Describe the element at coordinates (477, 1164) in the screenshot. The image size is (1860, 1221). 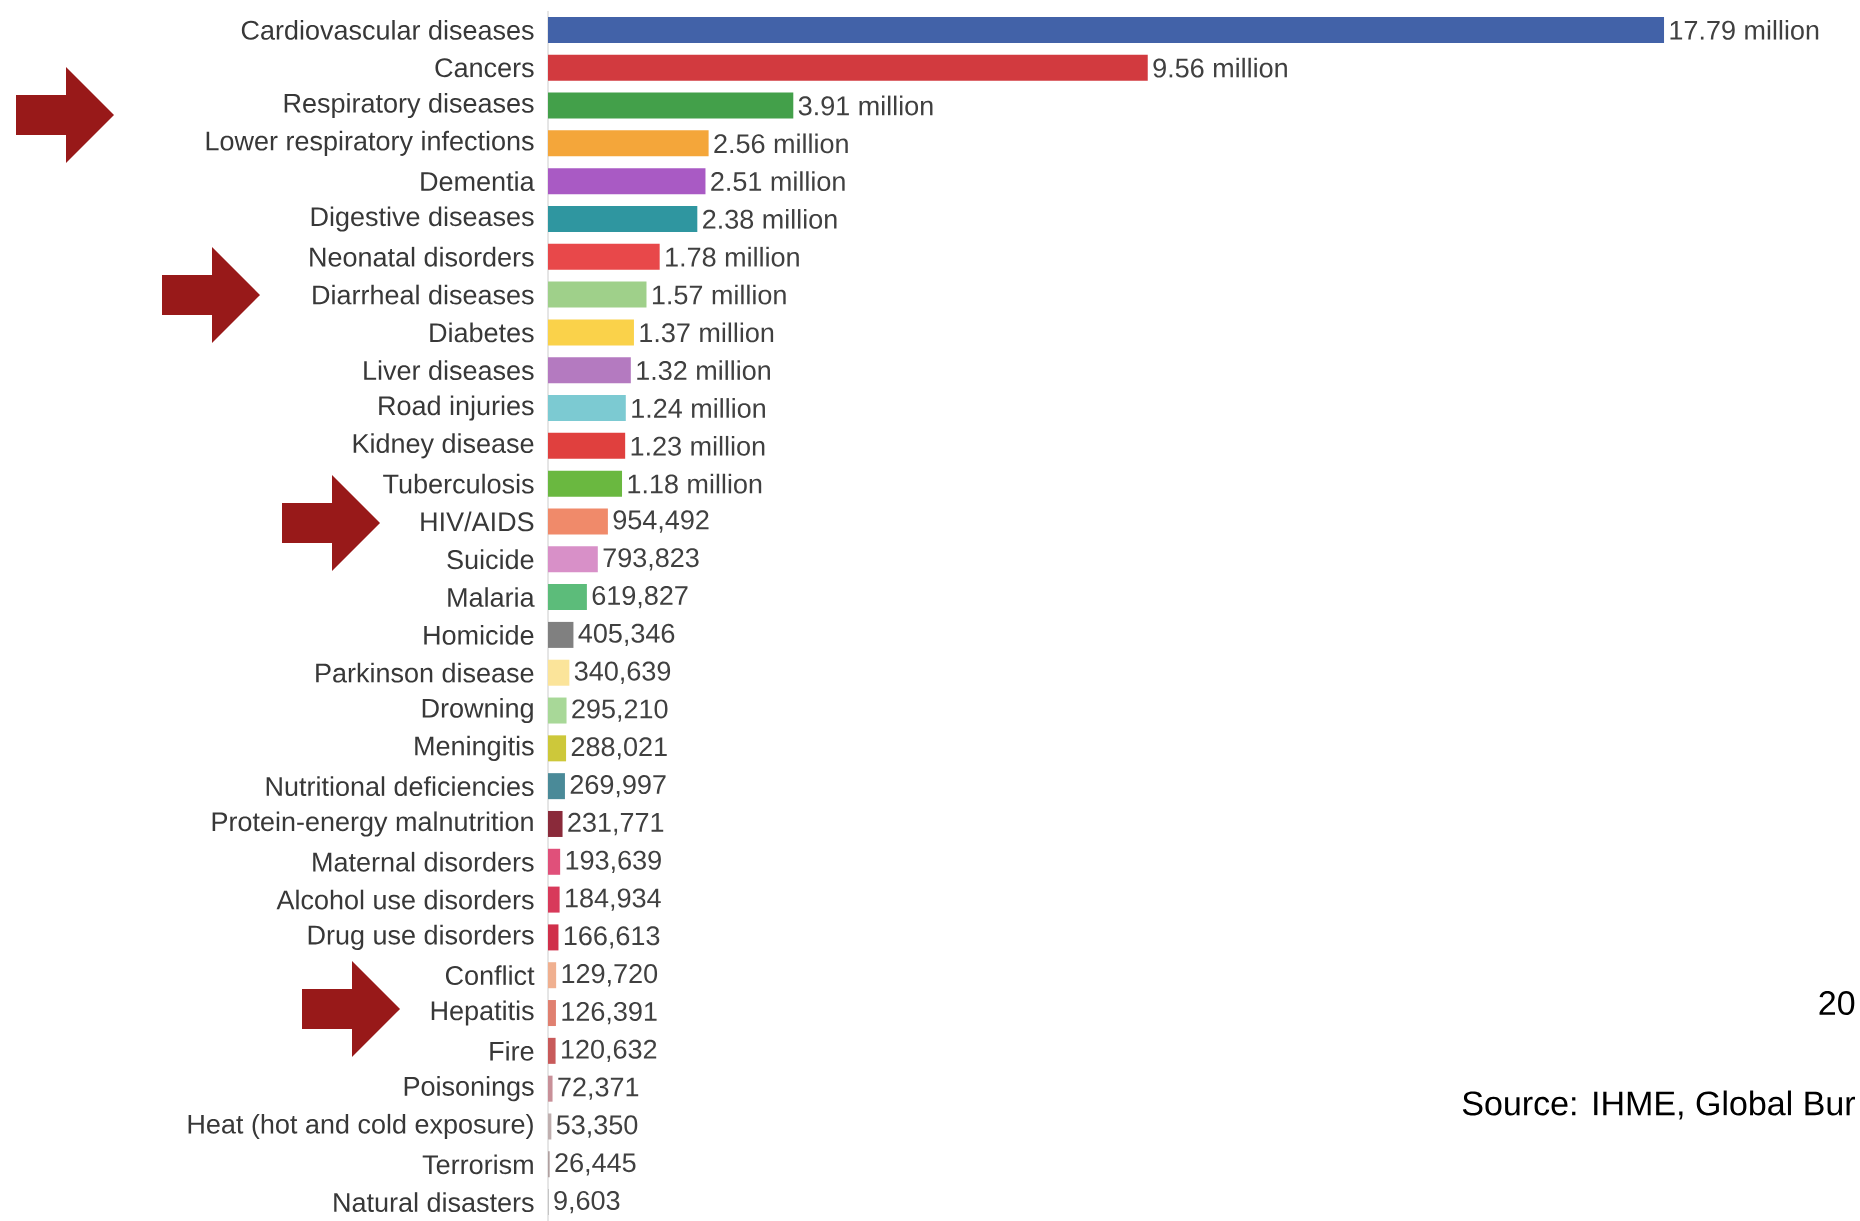
I see `y-tick-label: Terrorism` at that location.